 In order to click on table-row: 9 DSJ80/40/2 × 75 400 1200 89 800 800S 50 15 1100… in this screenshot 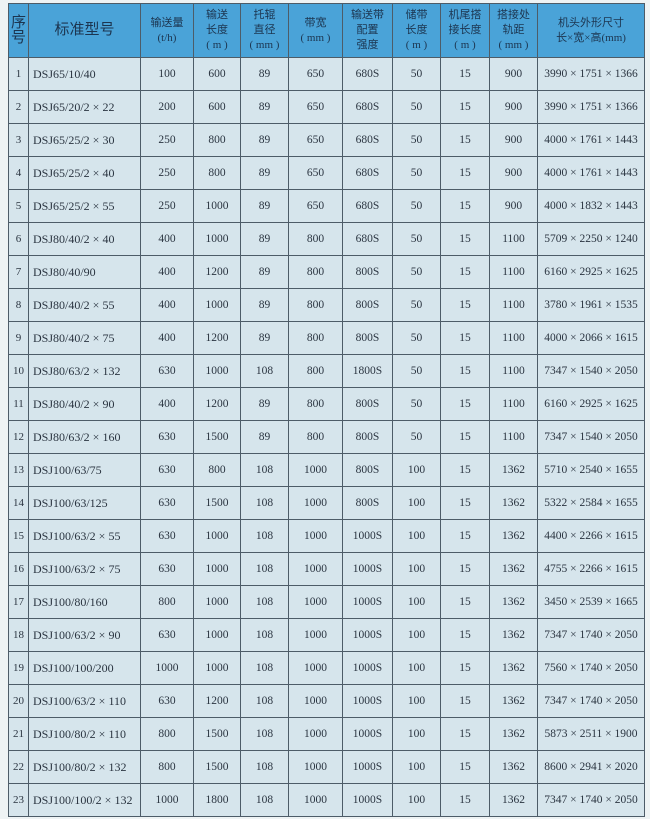, I will do `click(326, 338)`.